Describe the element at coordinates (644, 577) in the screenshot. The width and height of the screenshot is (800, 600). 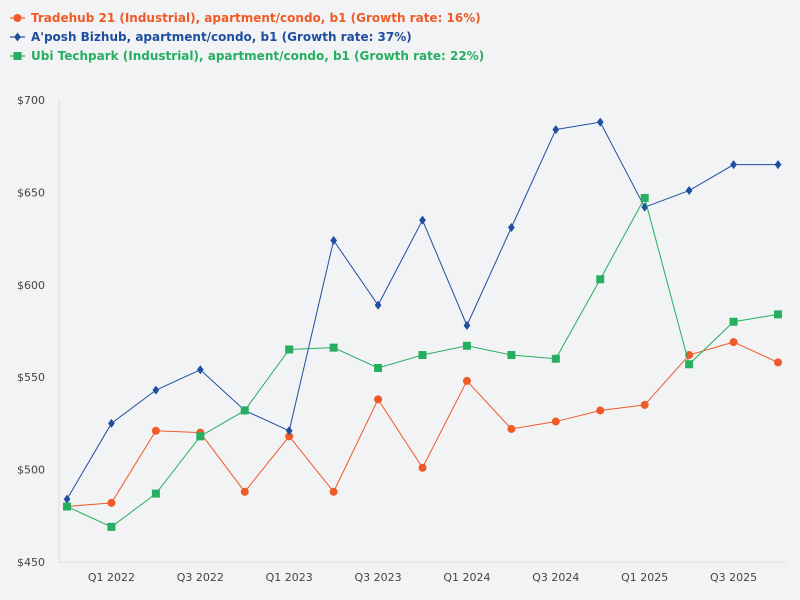
I see `x-tick-label: Q1 2025` at that location.